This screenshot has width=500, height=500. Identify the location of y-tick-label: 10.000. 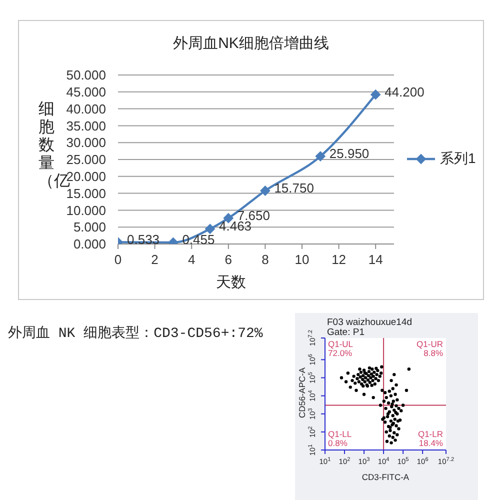
(86, 210).